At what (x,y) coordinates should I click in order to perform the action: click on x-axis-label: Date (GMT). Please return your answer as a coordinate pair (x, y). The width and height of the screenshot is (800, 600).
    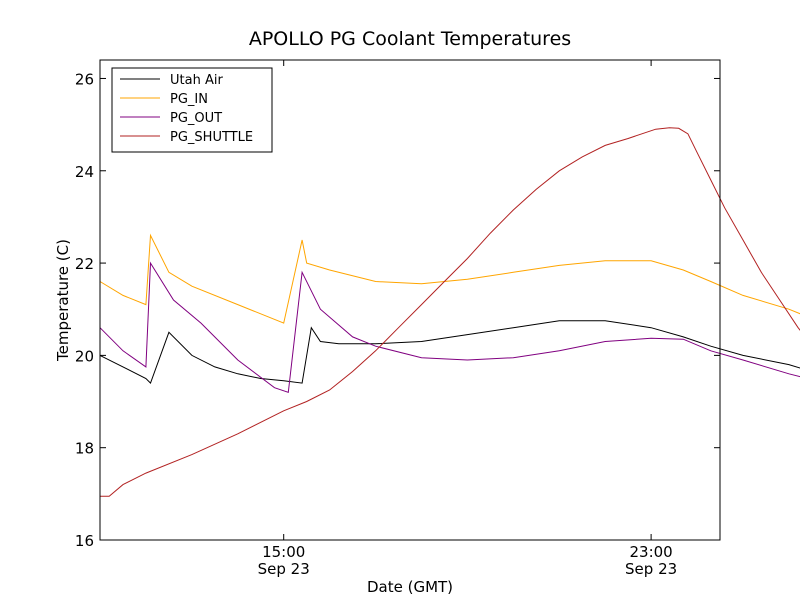
    Looking at the image, I should click on (410, 587).